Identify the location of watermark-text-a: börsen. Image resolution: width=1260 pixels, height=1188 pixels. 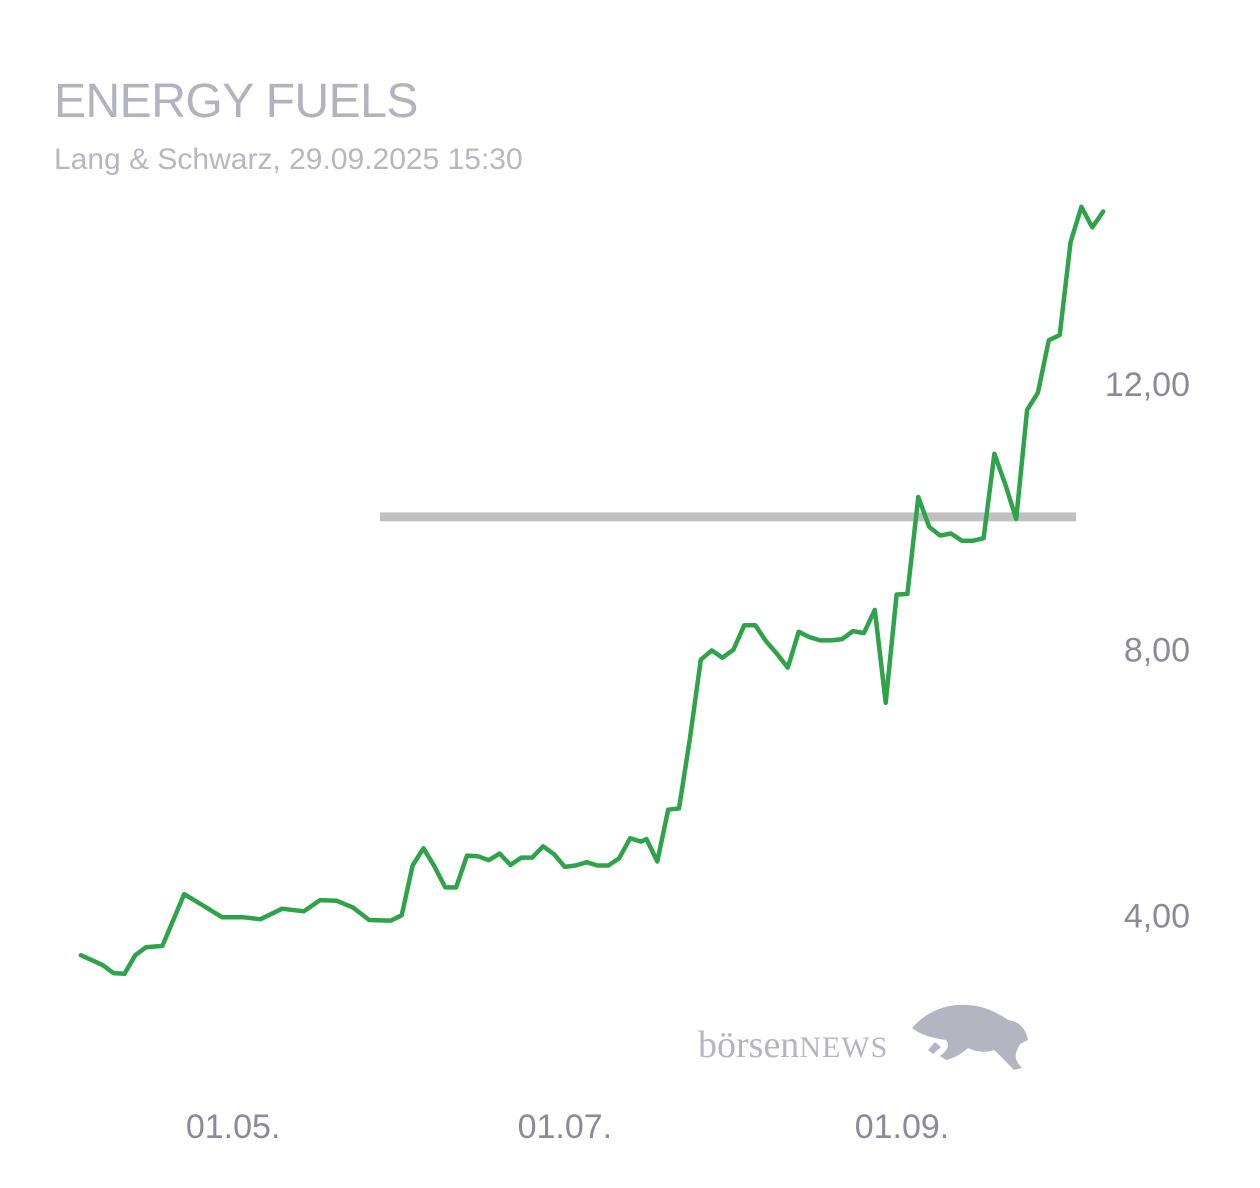
(748, 1045).